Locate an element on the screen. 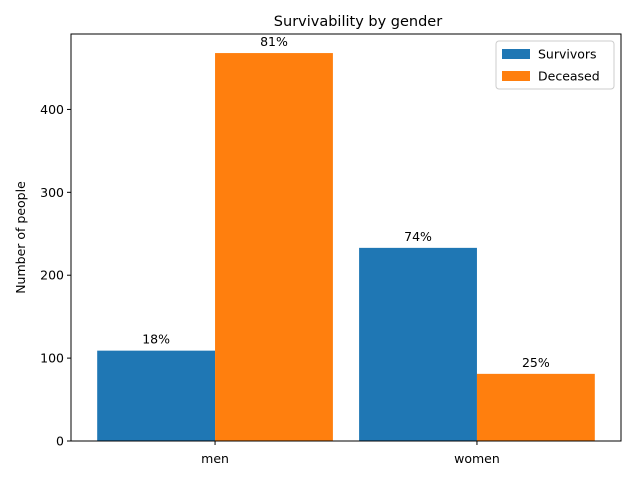 The image size is (640, 480). data-label-deceased-men: 81% is located at coordinates (274, 41).